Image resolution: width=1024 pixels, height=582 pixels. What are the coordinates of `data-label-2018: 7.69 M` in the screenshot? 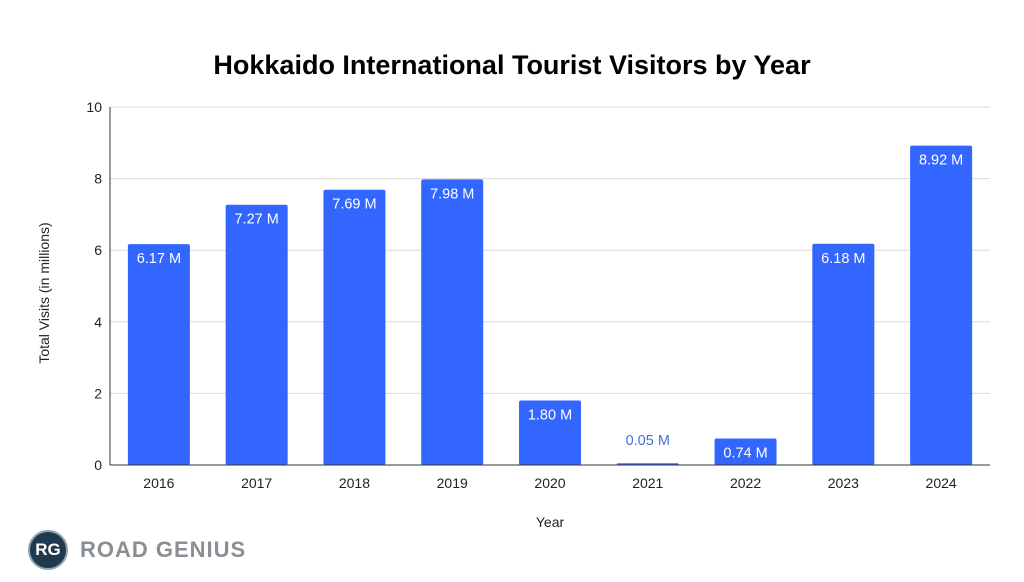 It's located at (354, 205).